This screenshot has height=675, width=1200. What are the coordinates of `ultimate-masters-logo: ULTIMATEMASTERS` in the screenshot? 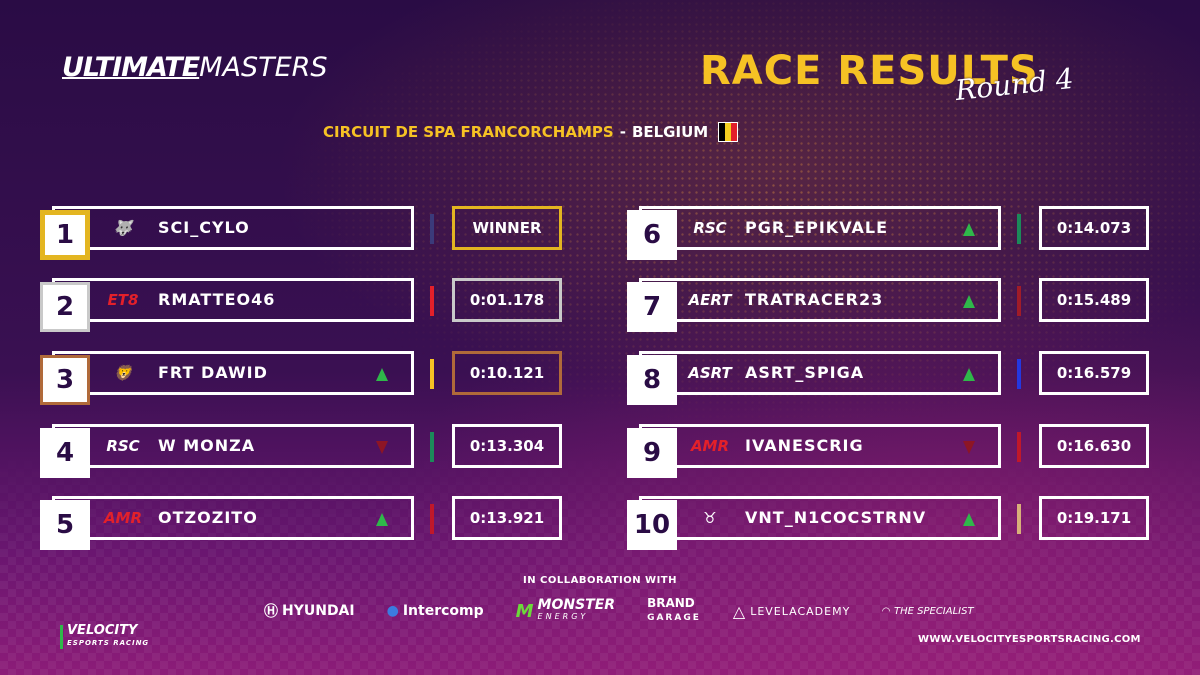 It's located at (195, 67).